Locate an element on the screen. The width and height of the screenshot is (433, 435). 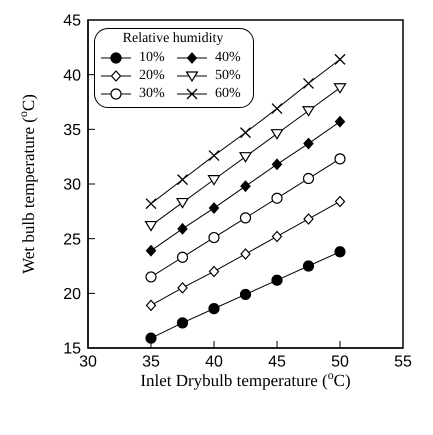
legend-label: 40% is located at coordinates (228, 58).